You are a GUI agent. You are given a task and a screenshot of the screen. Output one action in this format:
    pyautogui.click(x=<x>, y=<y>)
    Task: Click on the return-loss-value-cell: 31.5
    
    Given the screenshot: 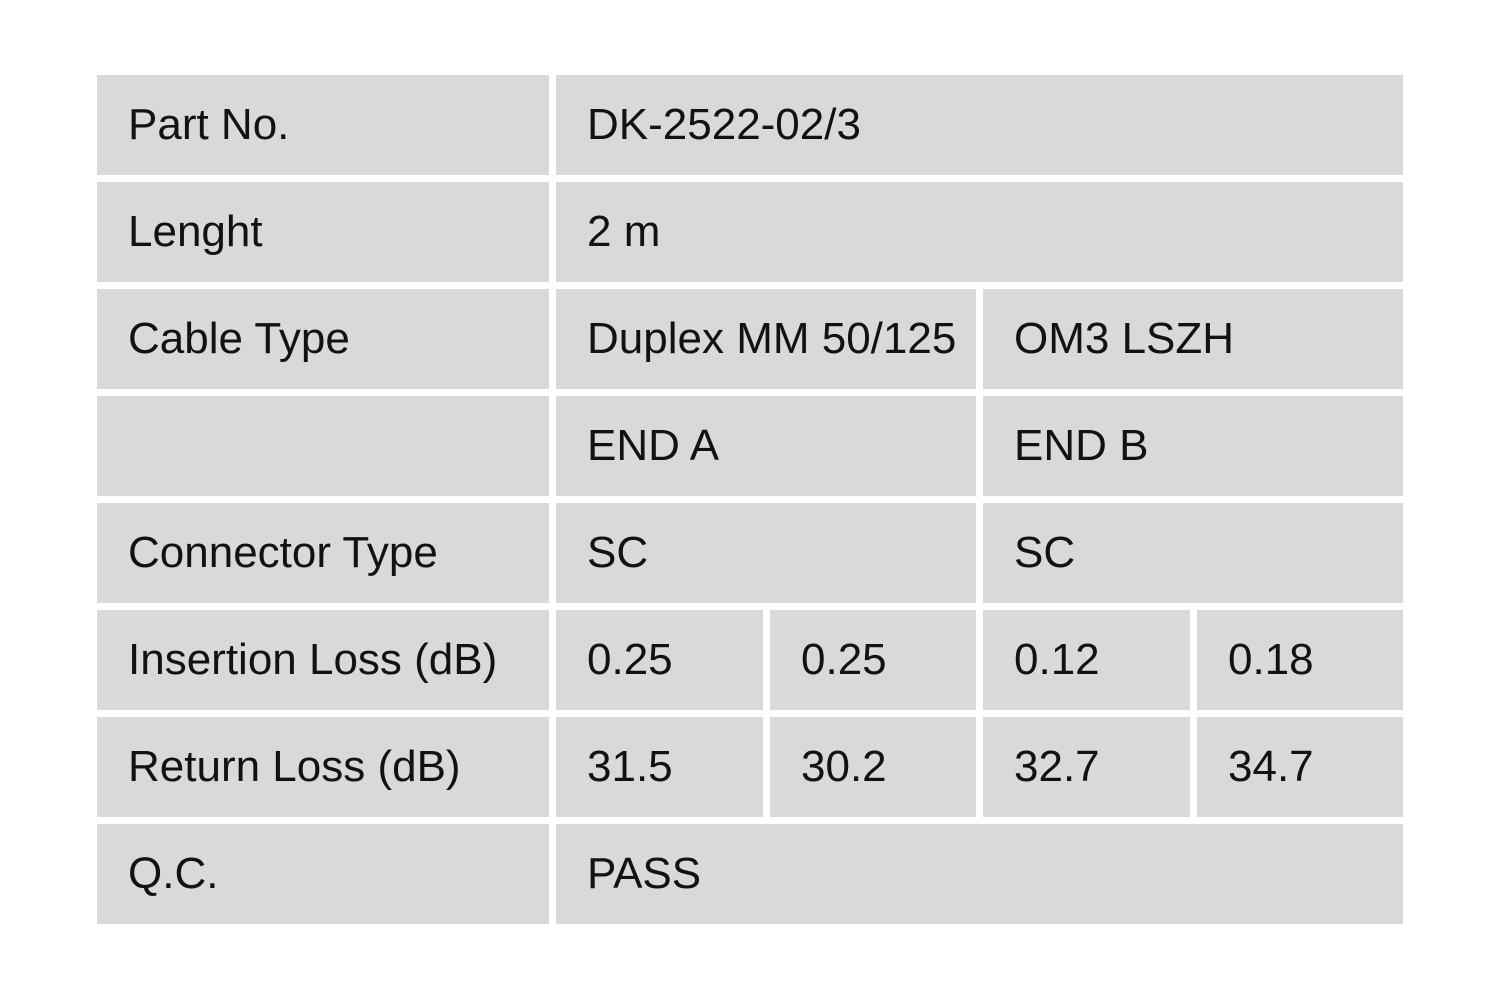 What is the action you would take?
    pyautogui.click(x=659, y=767)
    